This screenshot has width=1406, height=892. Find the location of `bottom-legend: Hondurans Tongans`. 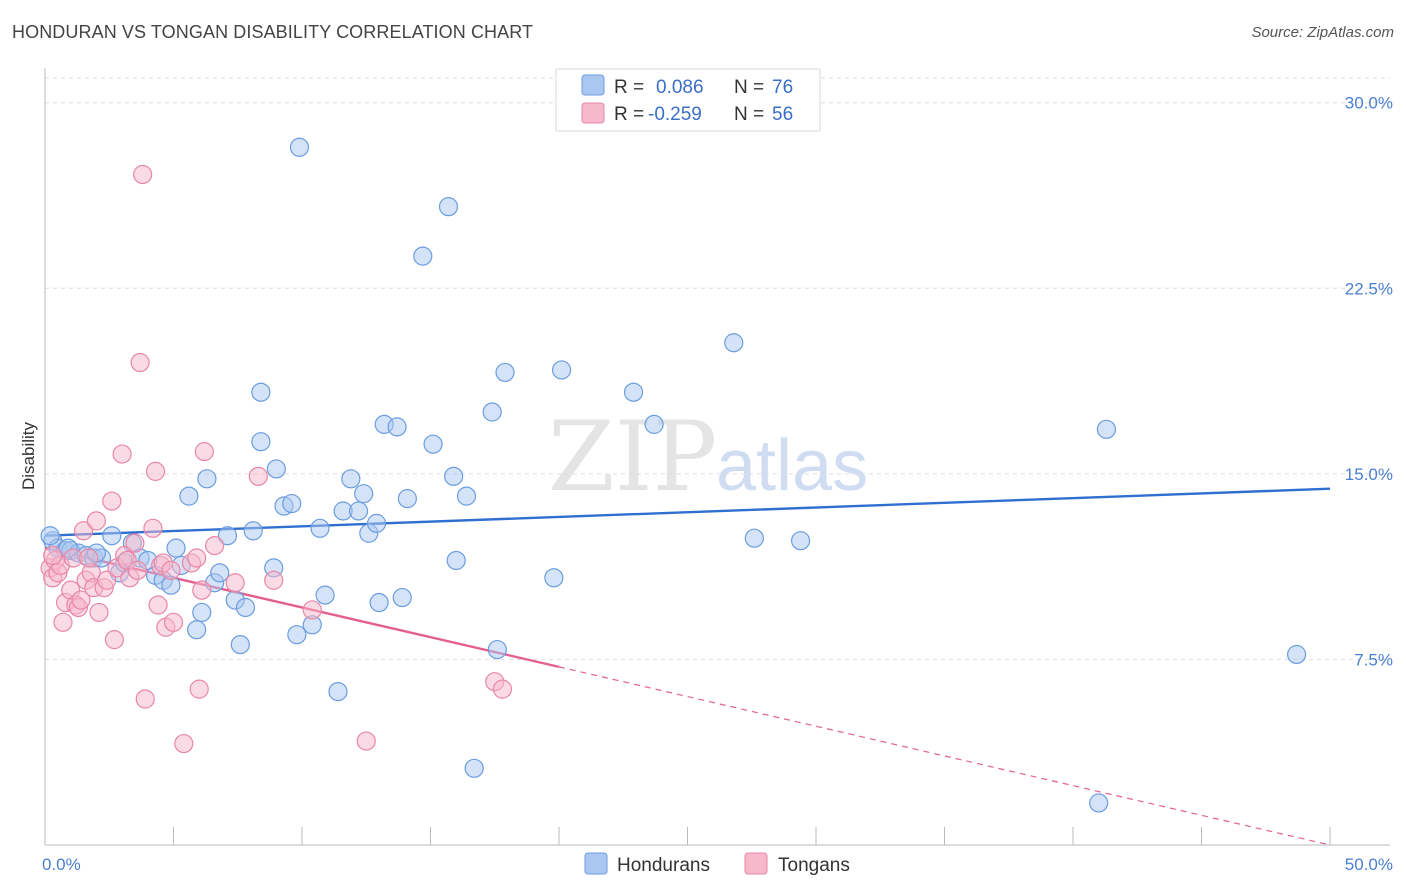

bottom-legend: Hondurans Tongans is located at coordinates (717, 864).